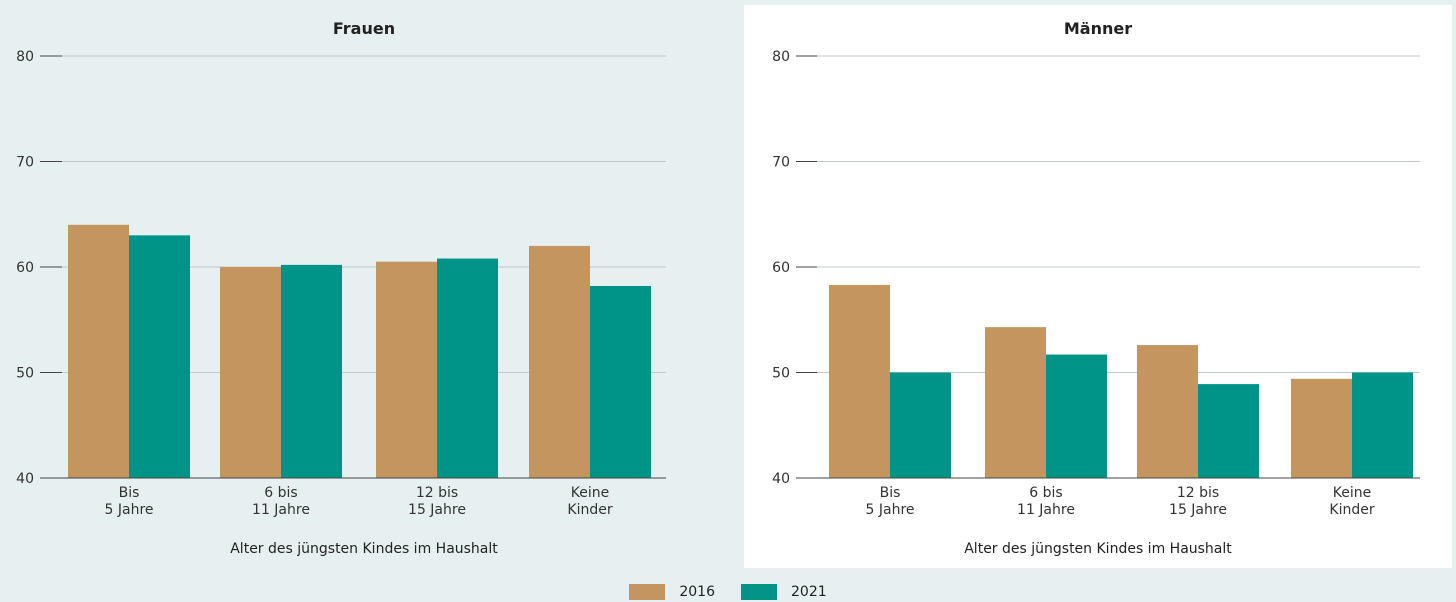 Image resolution: width=1456 pixels, height=602 pixels. What do you see at coordinates (759, 592) in the screenshot?
I see `legend-swatch-2021` at bounding box center [759, 592].